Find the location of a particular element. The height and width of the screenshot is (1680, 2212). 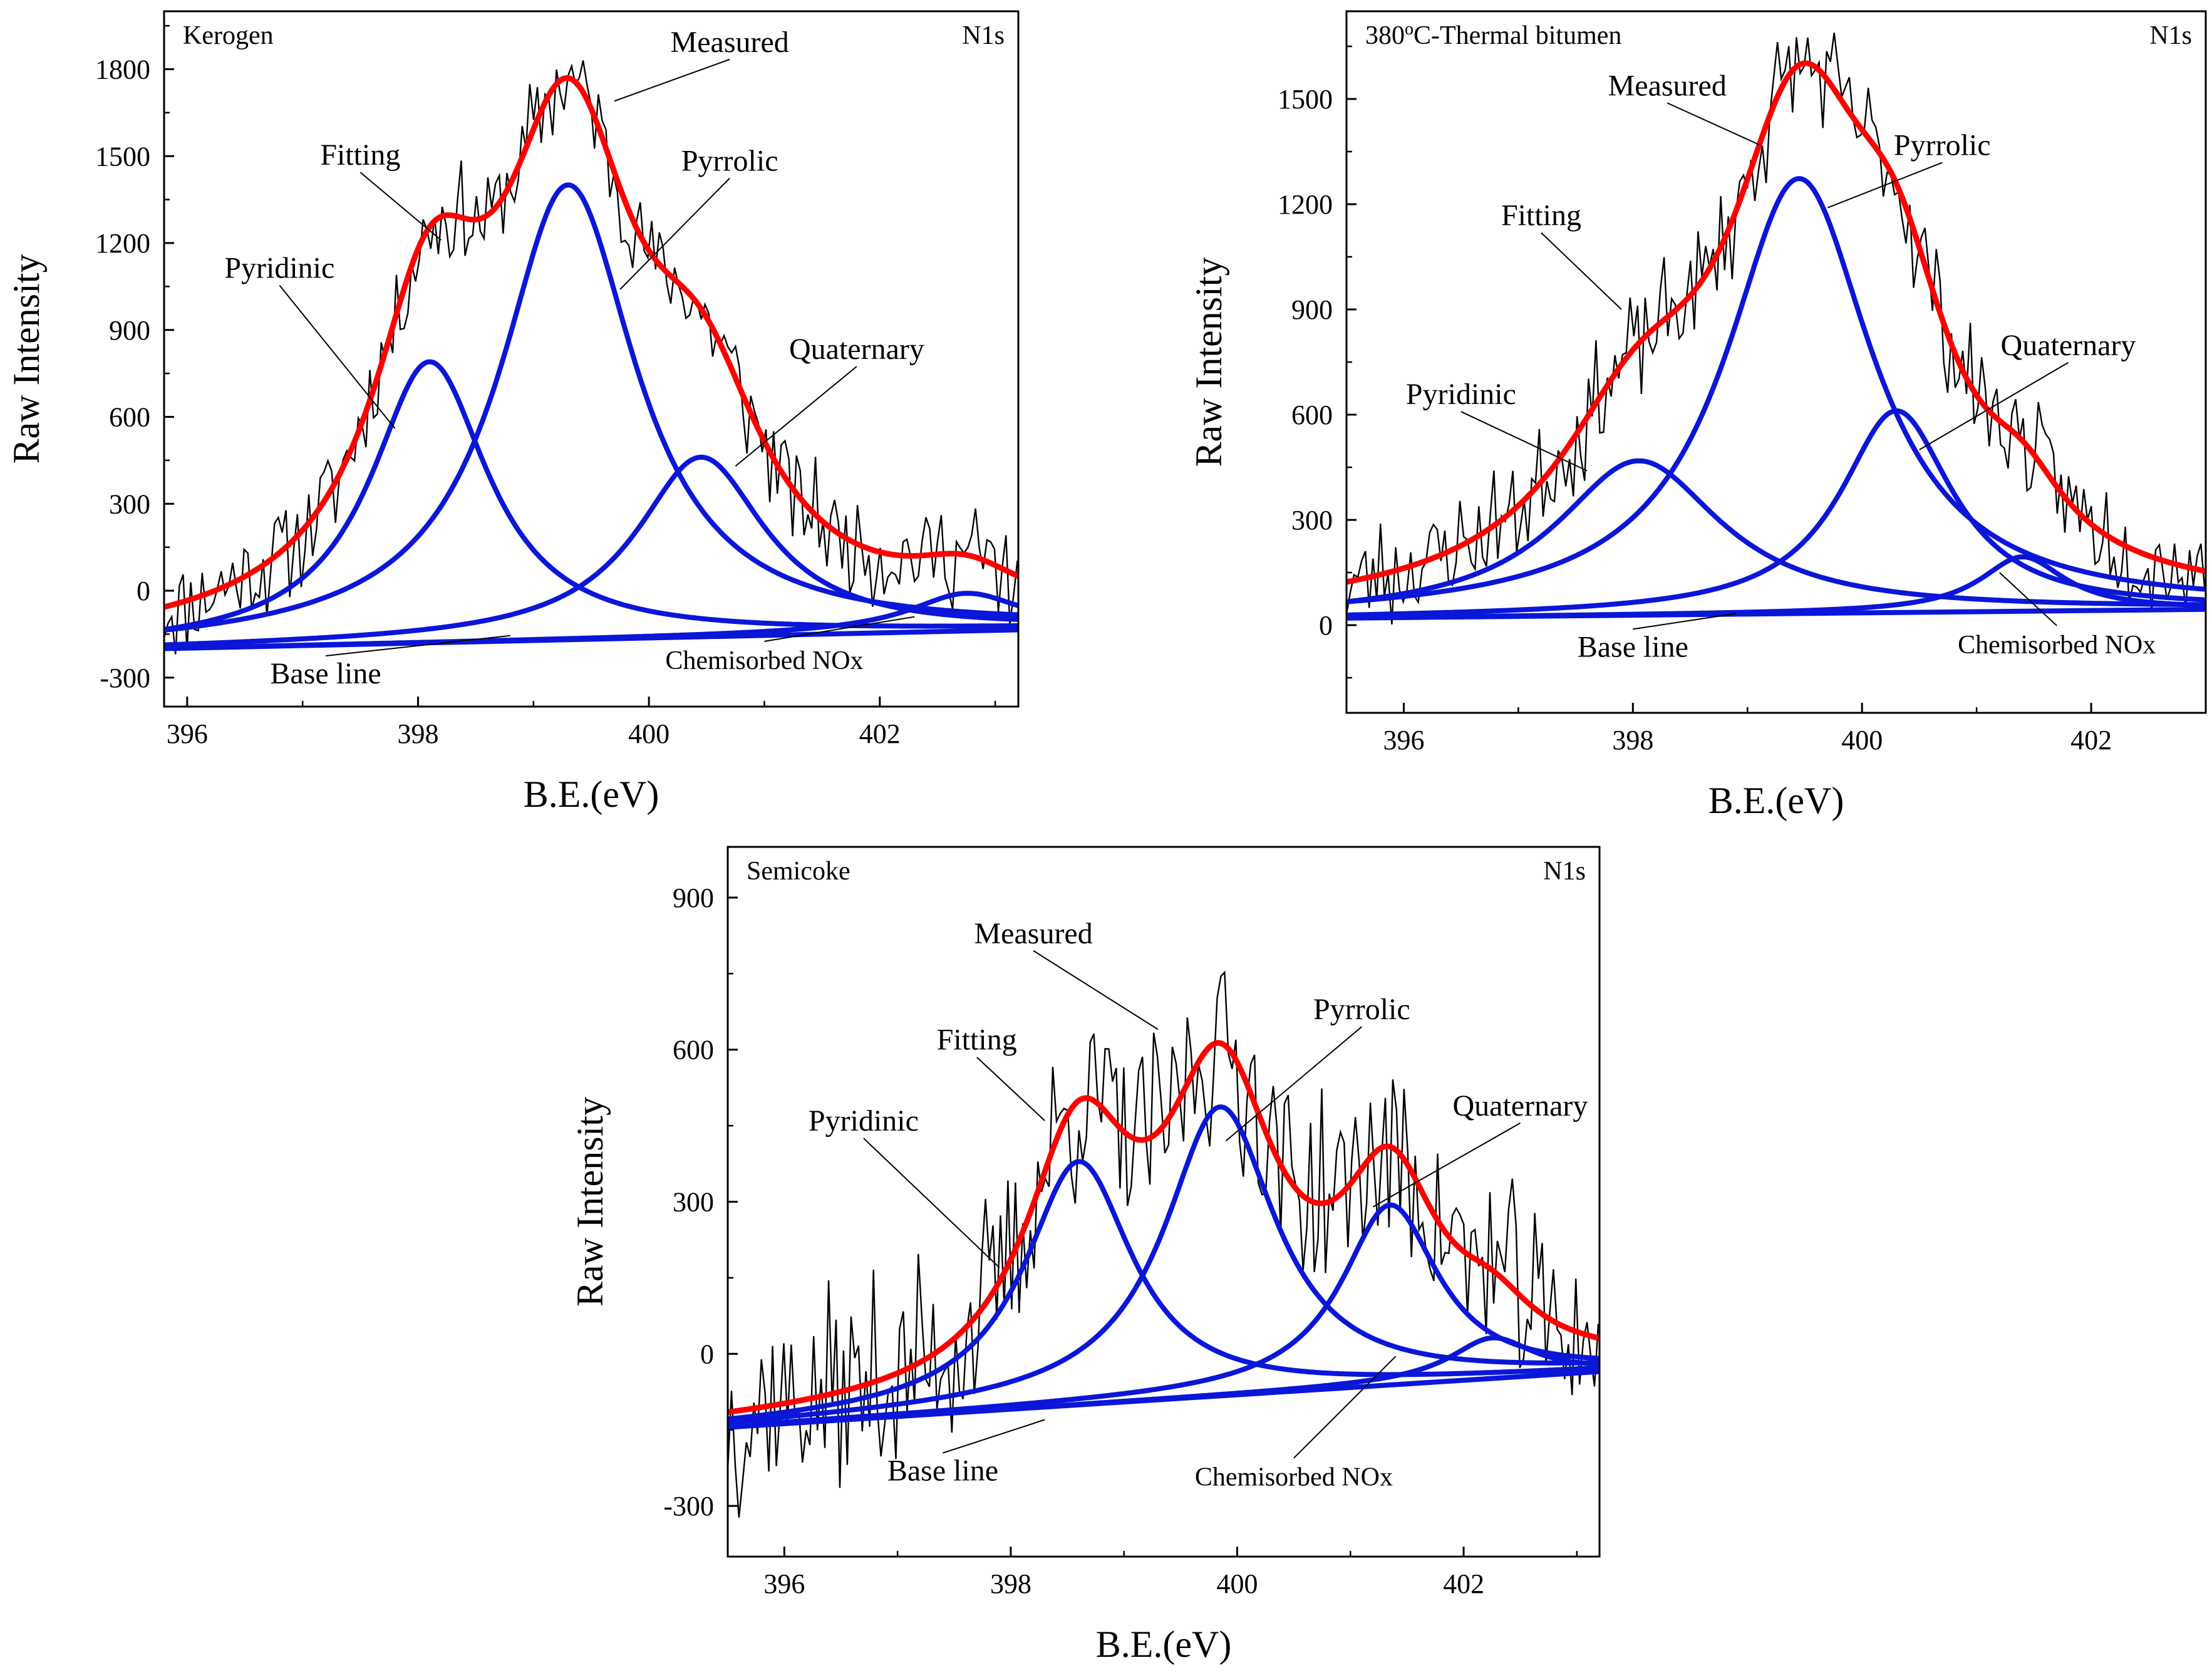

panel-semicoke-ann-measured: Measured is located at coordinates (1033, 933).